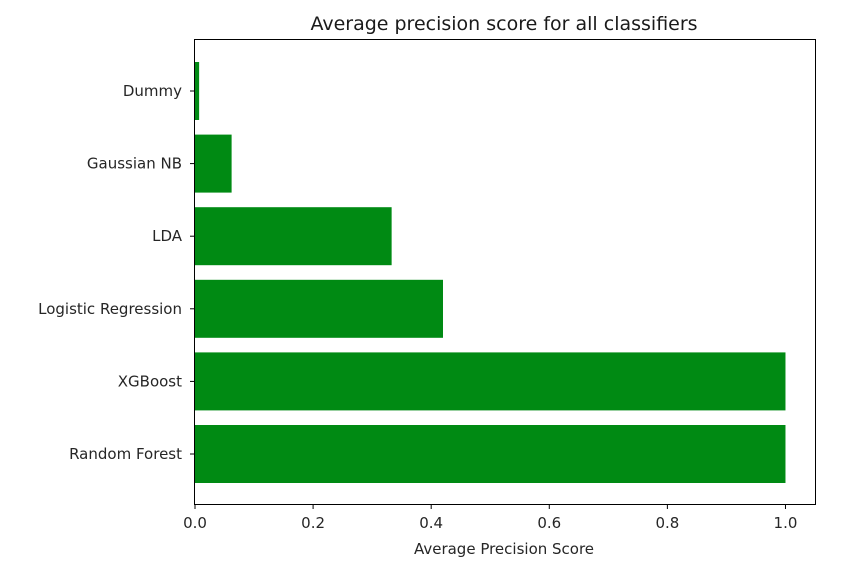 This screenshot has width=849, height=574. What do you see at coordinates (110, 309) in the screenshot?
I see `y-tick-label: Logistic Regression` at bounding box center [110, 309].